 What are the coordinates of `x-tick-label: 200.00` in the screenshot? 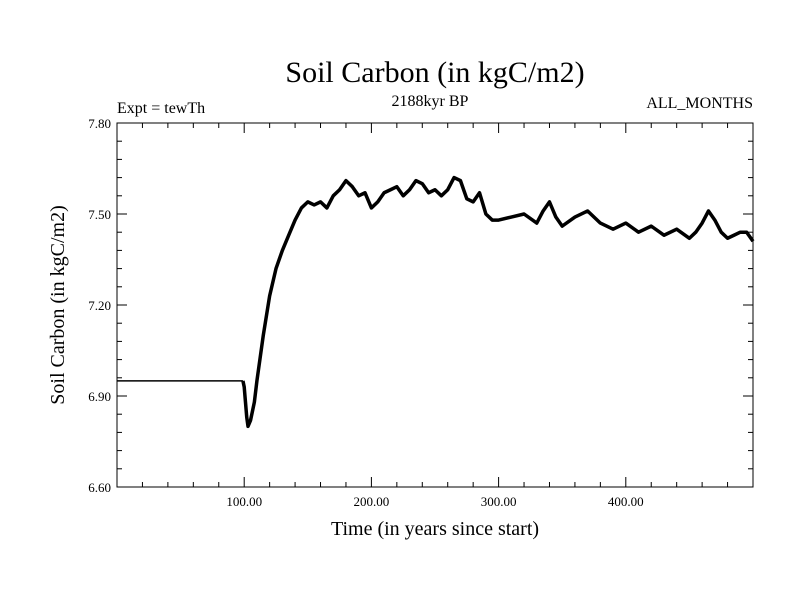 It's located at (372, 501).